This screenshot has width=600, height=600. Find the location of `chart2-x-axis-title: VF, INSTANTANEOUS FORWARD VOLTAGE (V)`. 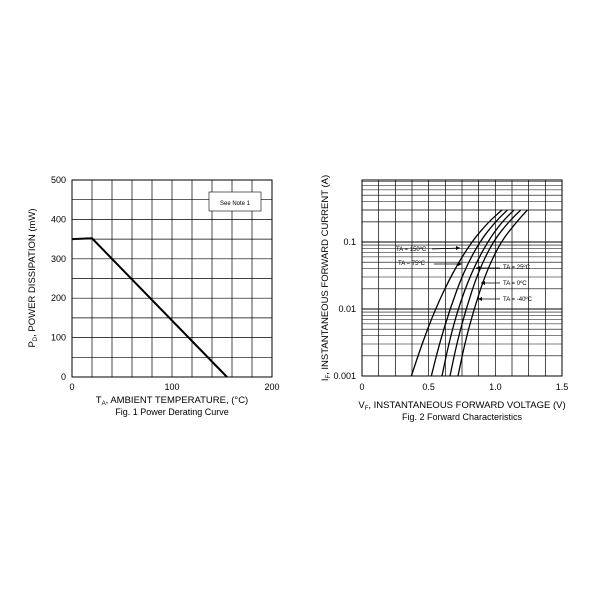

chart2-x-axis-title: VF, INSTANTANEOUS FORWARD VOLTAGE (V) is located at coordinates (461, 406).